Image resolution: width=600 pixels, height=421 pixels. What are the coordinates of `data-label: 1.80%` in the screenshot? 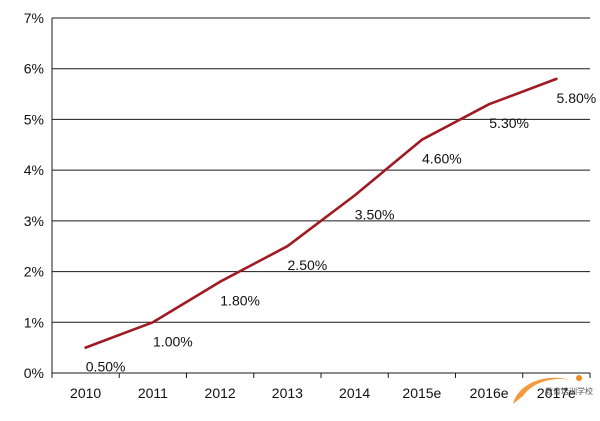 It's located at (240, 301).